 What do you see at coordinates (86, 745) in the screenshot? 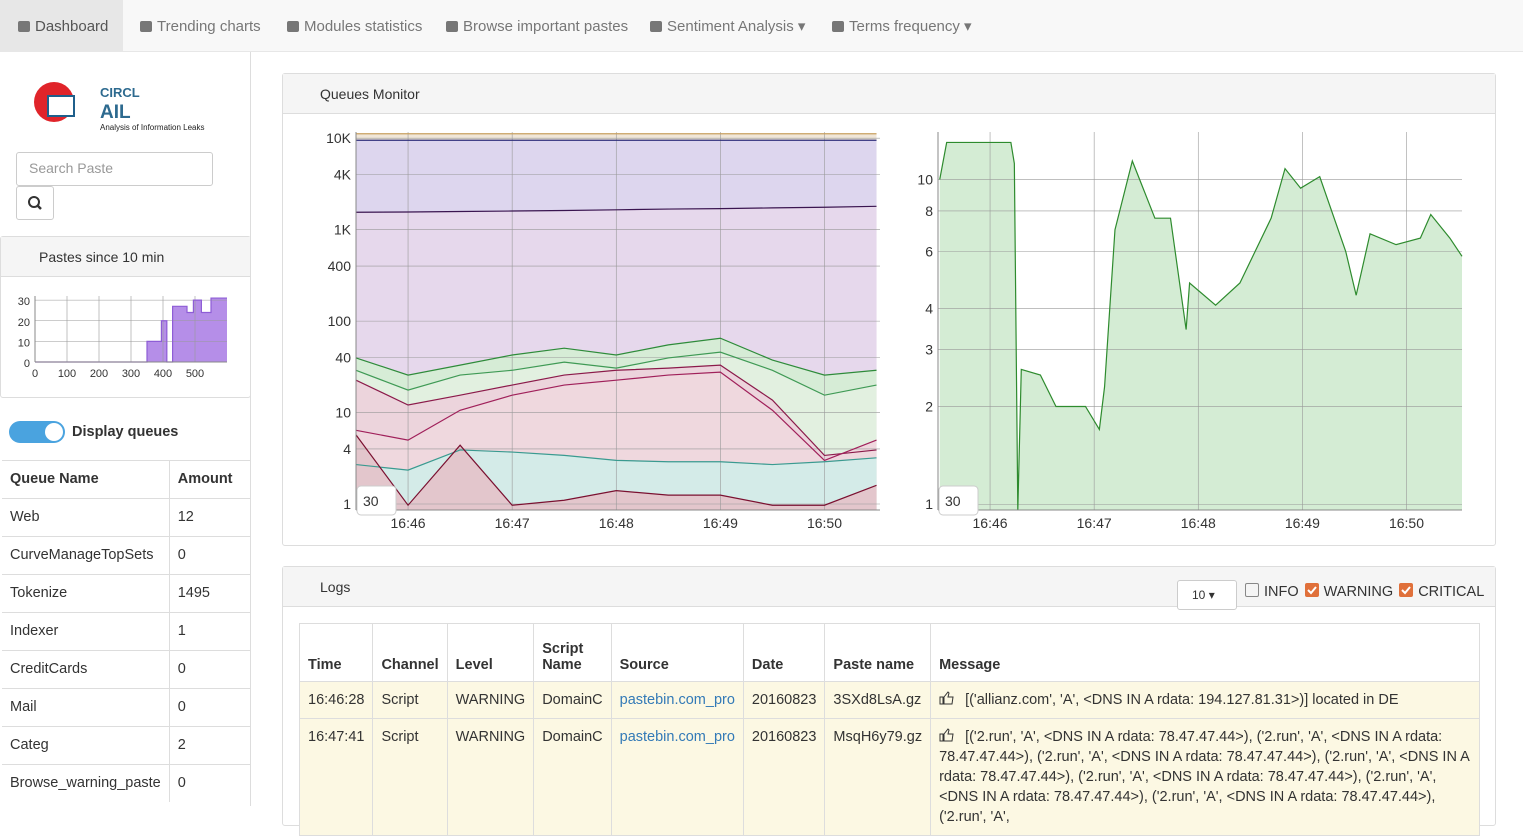
I see `cell: Categ` at bounding box center [86, 745].